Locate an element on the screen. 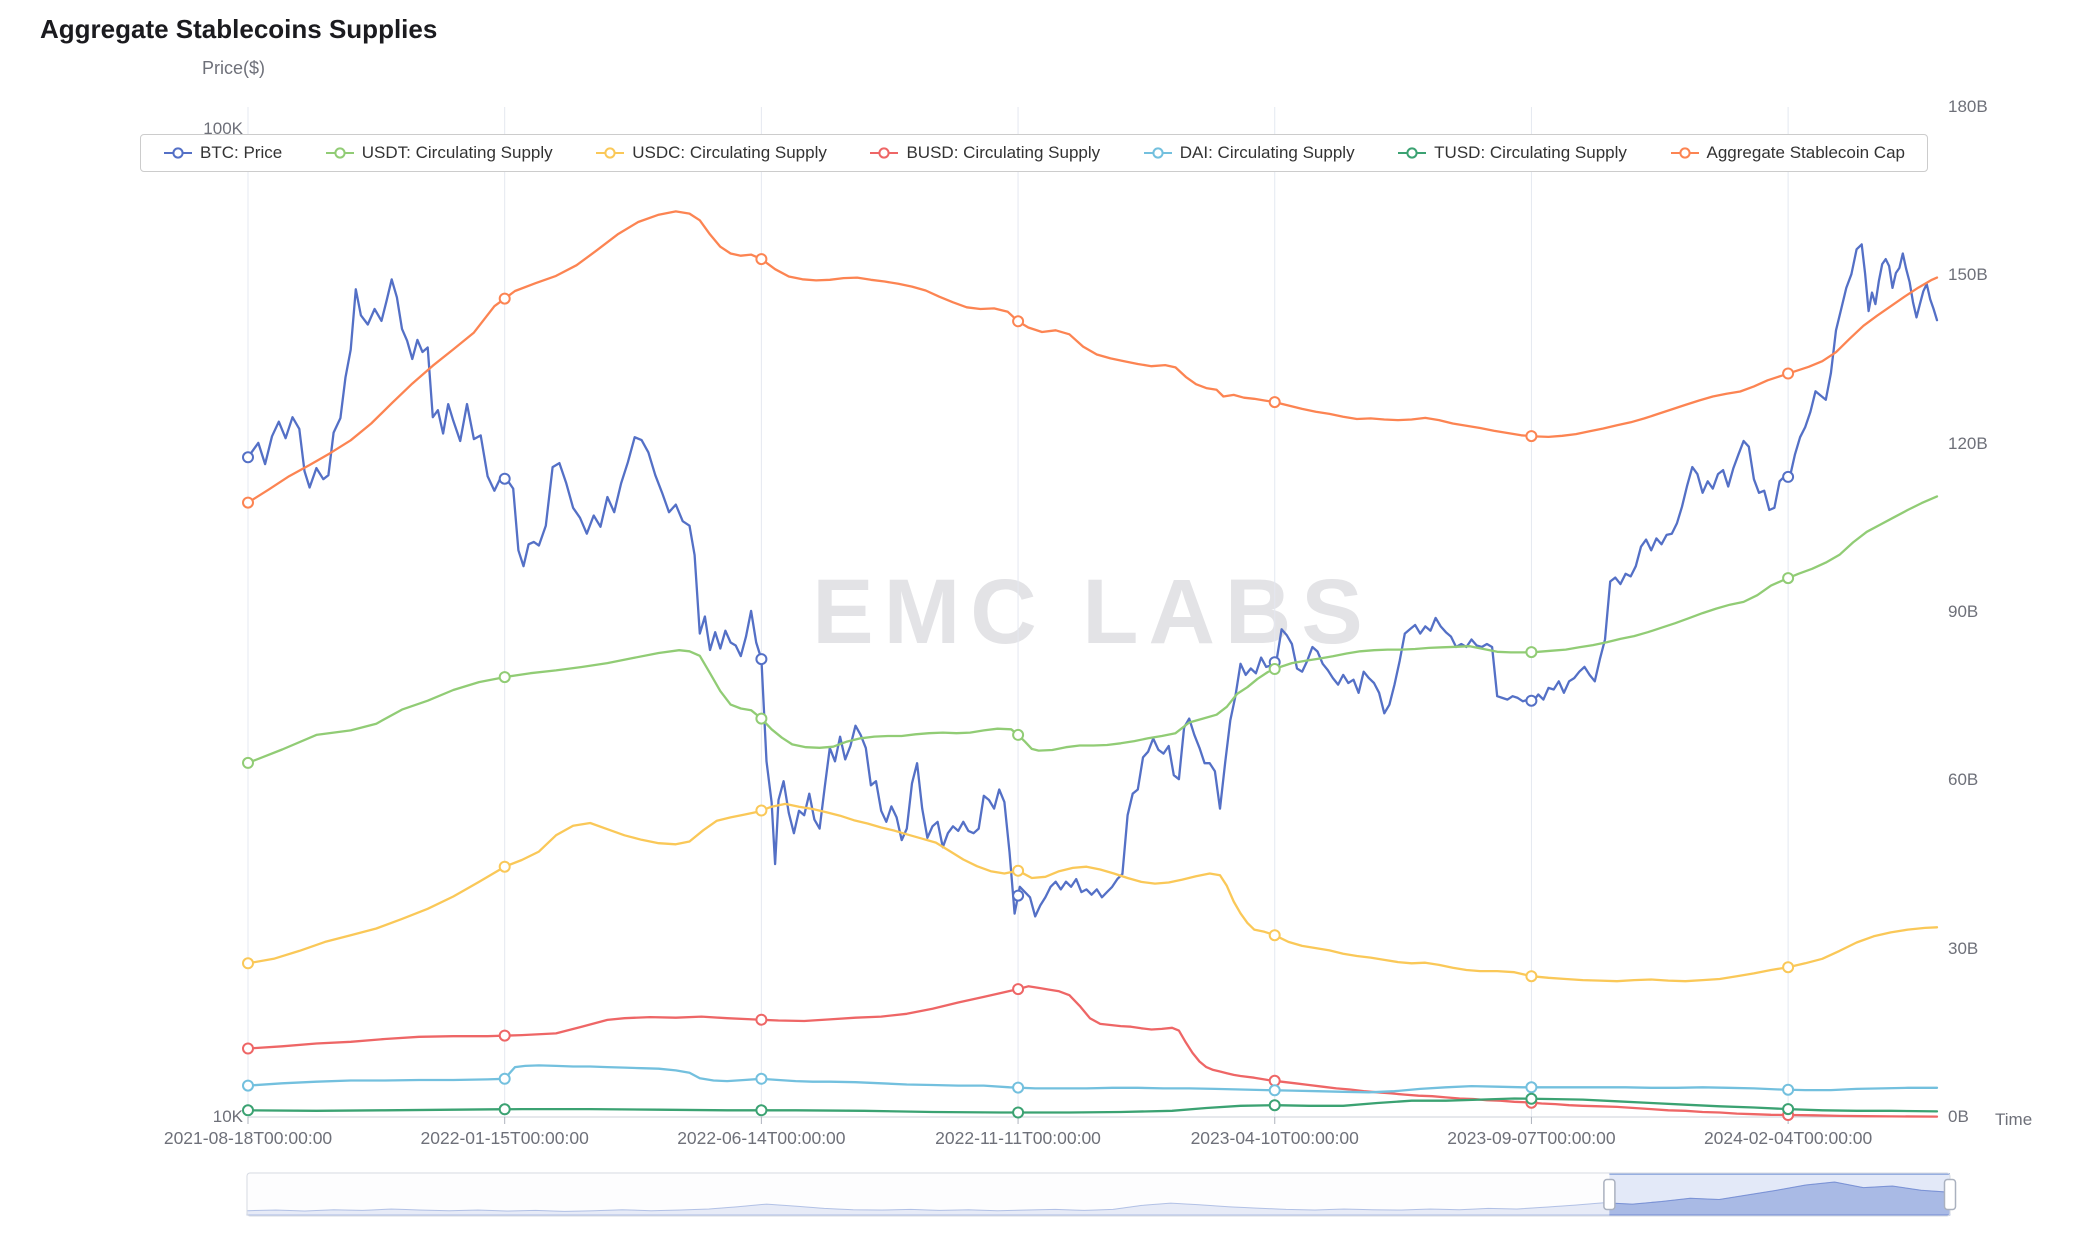  legend-label: TUSD: Circulating Supply is located at coordinates (1530, 152).